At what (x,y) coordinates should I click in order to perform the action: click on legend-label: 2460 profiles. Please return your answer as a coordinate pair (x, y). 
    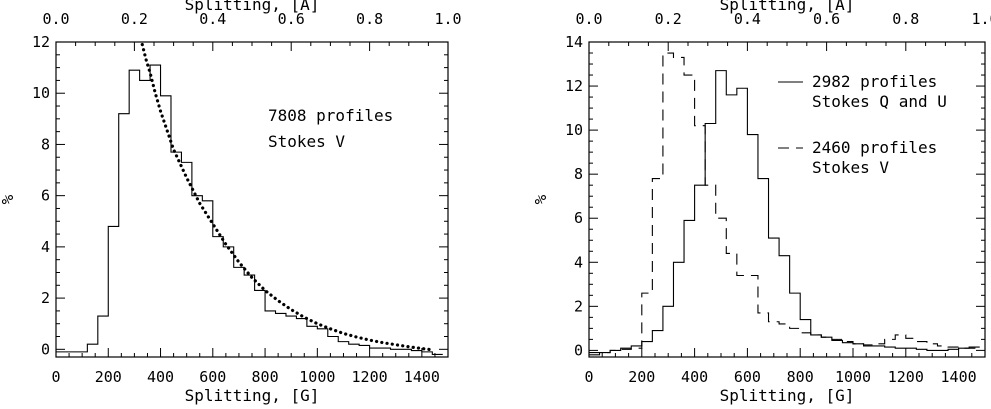
    Looking at the image, I should click on (874, 147).